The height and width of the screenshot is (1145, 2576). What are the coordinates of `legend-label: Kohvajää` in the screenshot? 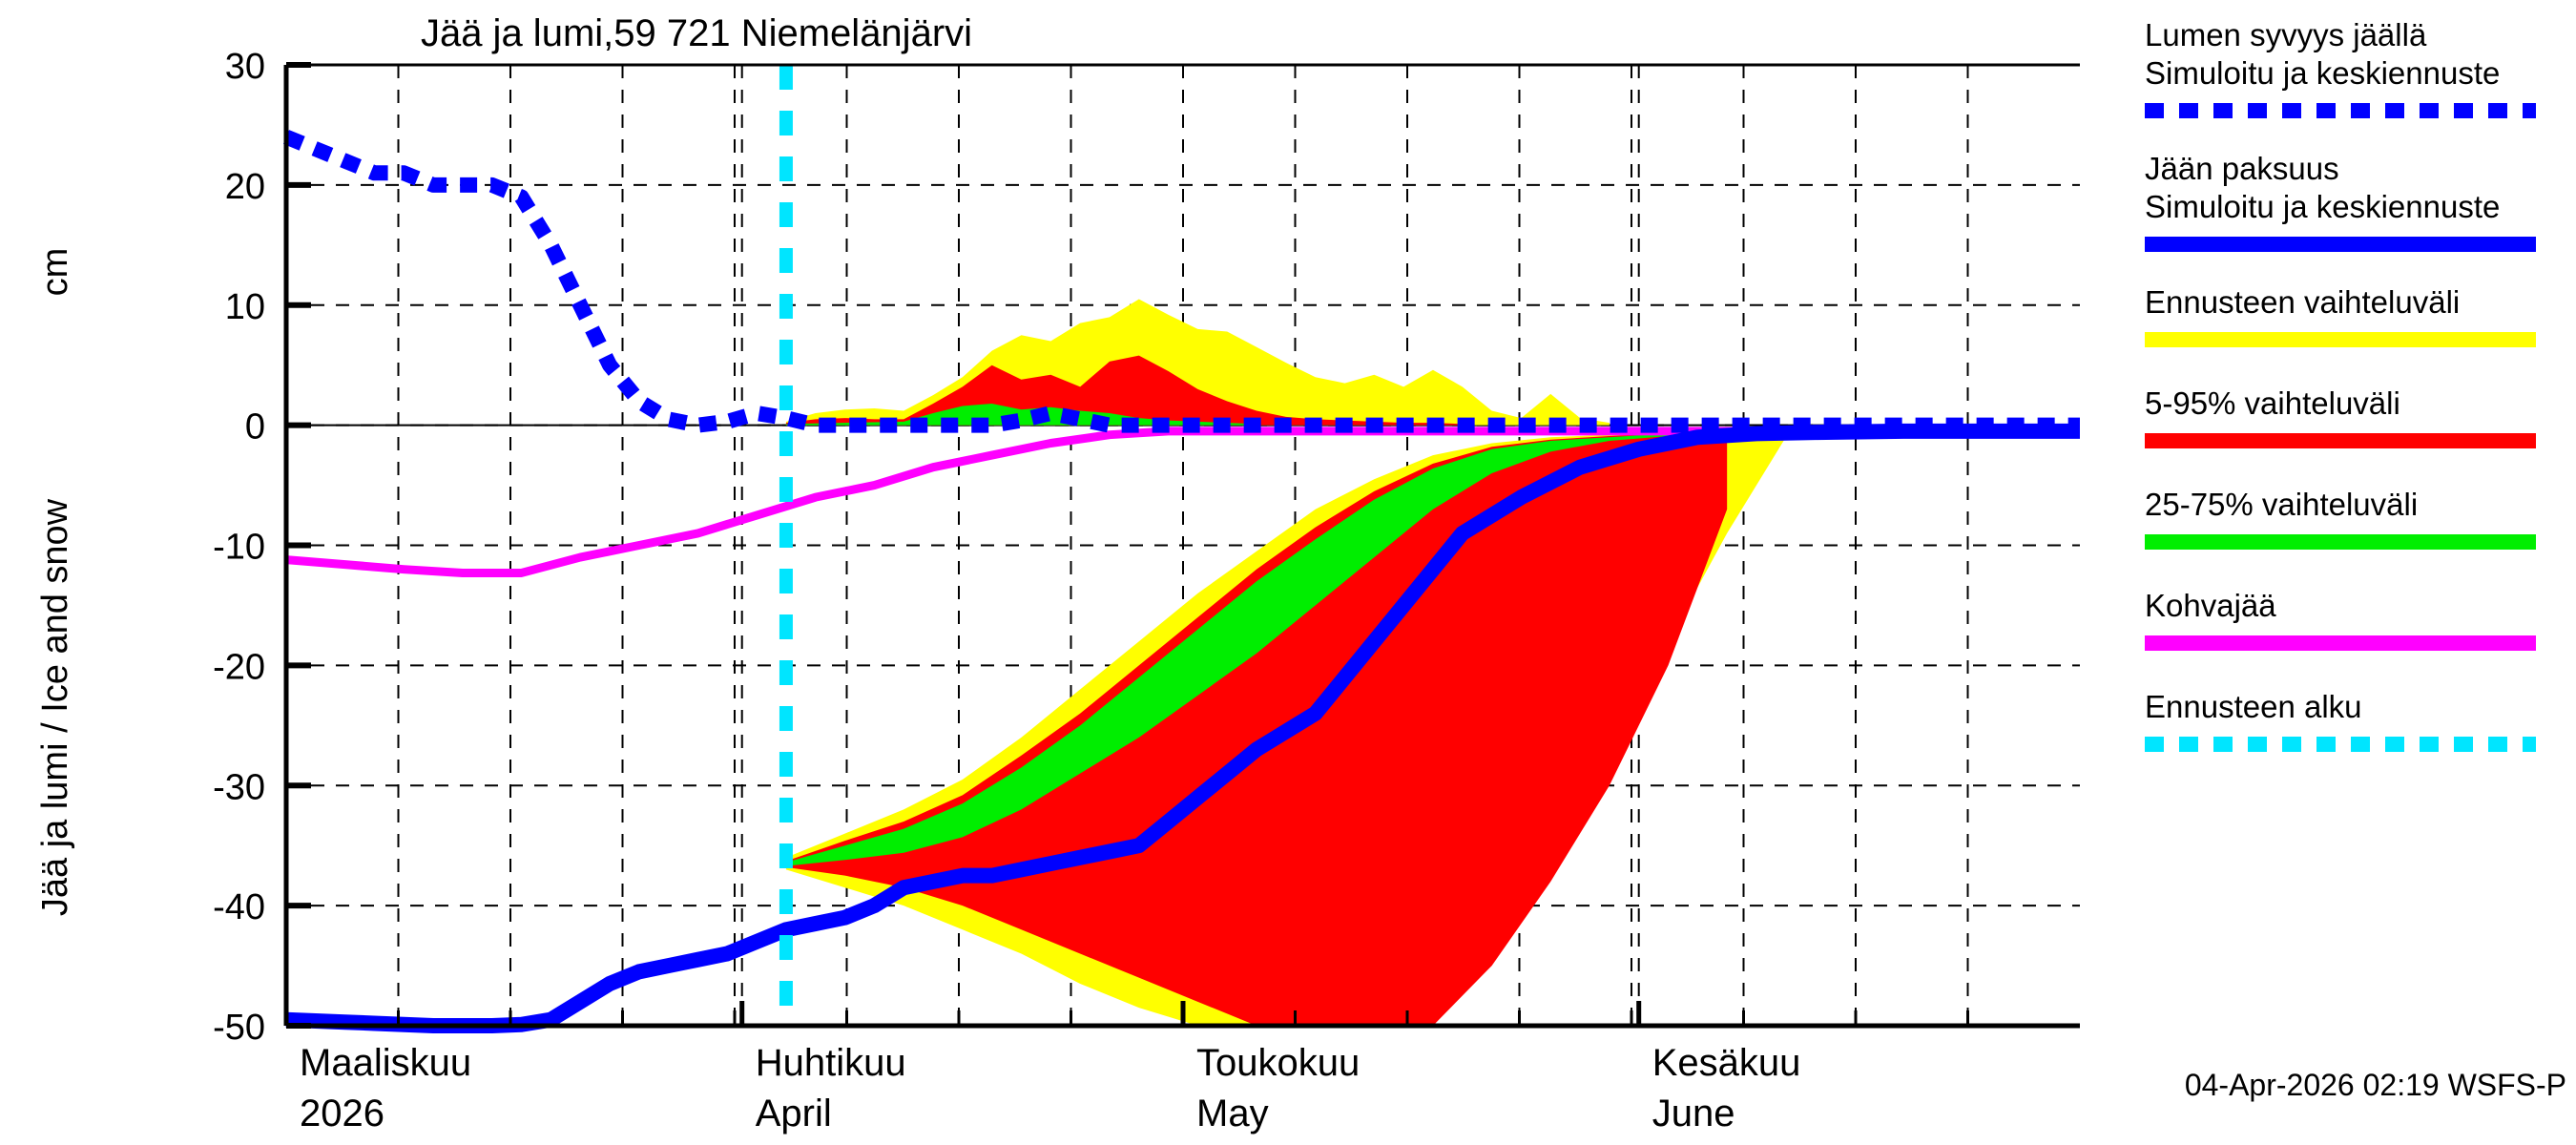 It's located at (2210, 605).